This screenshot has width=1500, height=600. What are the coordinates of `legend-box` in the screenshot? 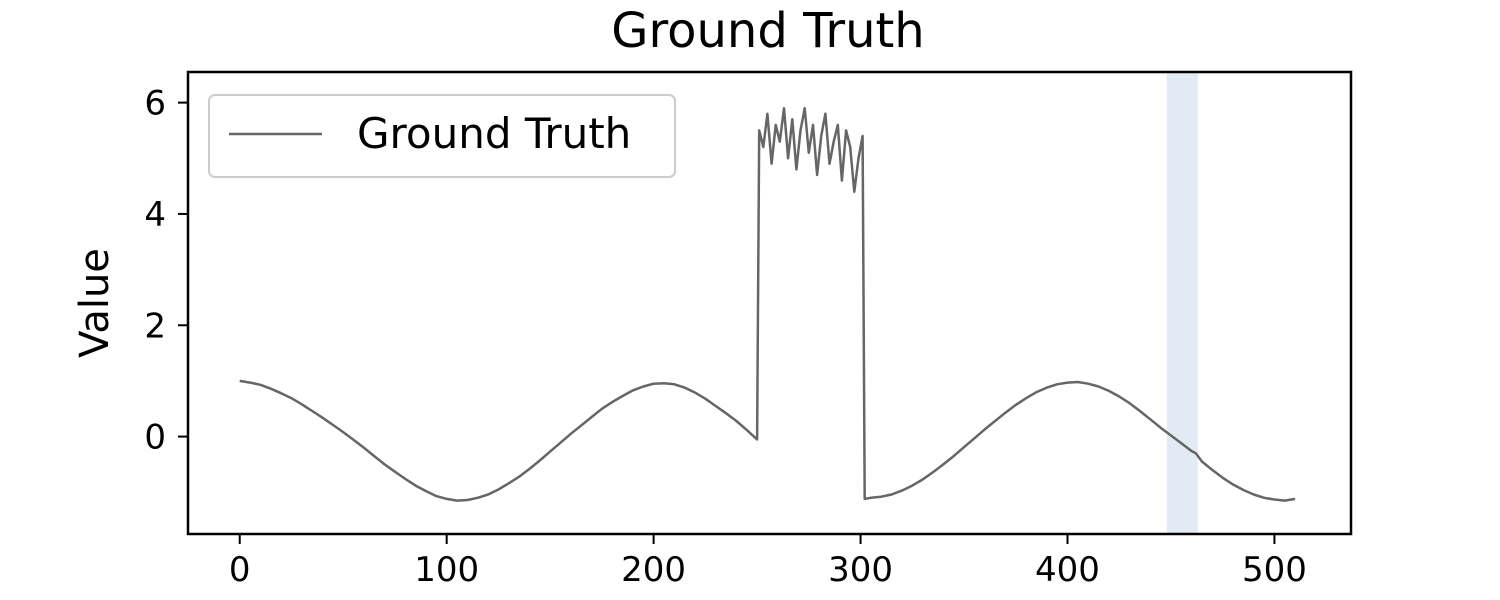 It's located at (442, 136).